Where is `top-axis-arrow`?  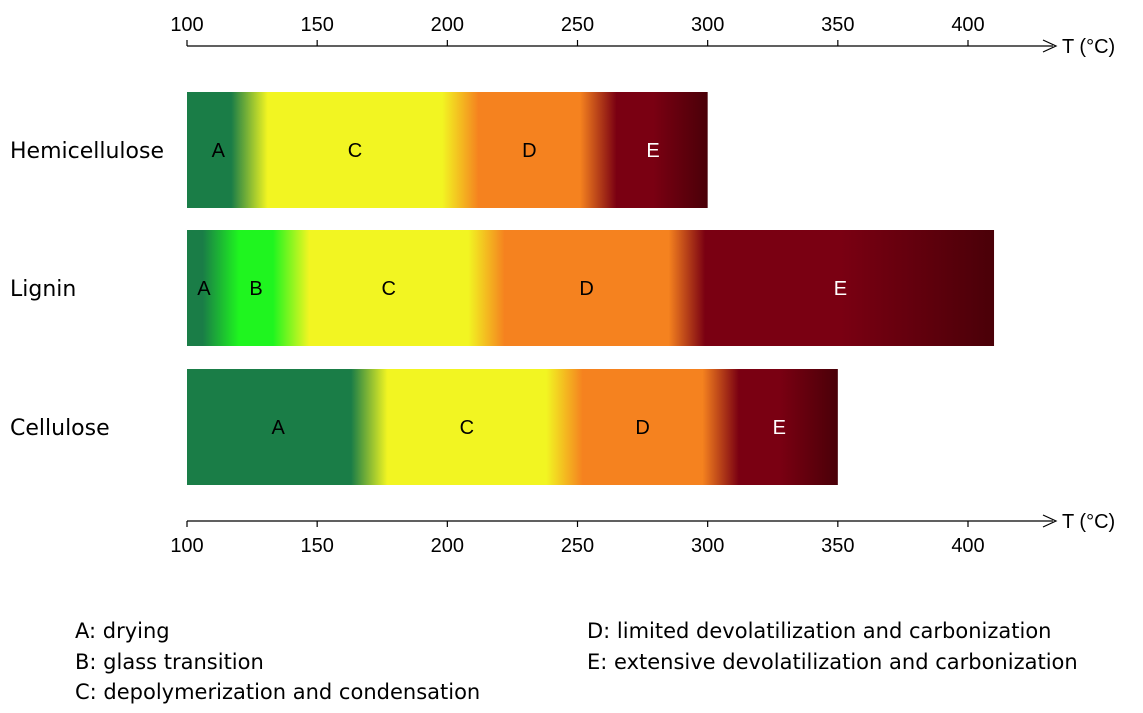 top-axis-arrow is located at coordinates (1050, 46).